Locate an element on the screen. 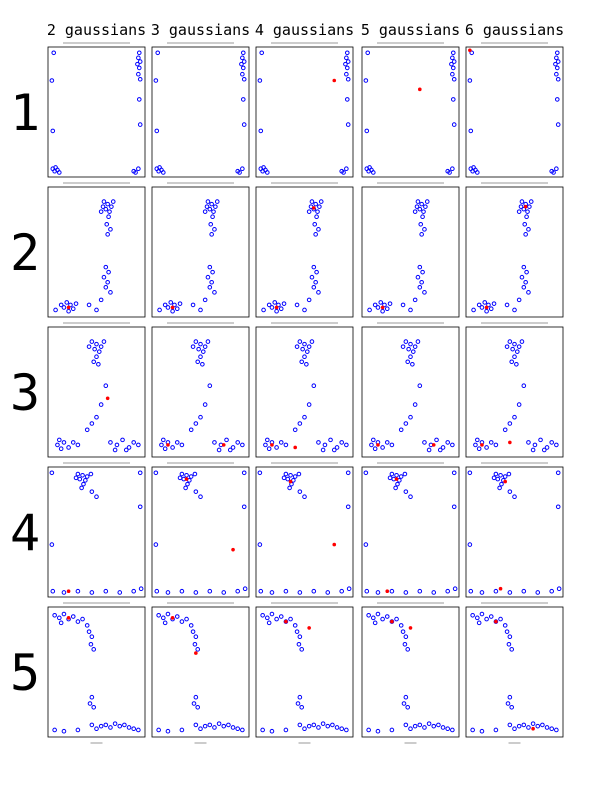 This screenshot has width=612, height=792. row-label: 5 is located at coordinates (25, 673).